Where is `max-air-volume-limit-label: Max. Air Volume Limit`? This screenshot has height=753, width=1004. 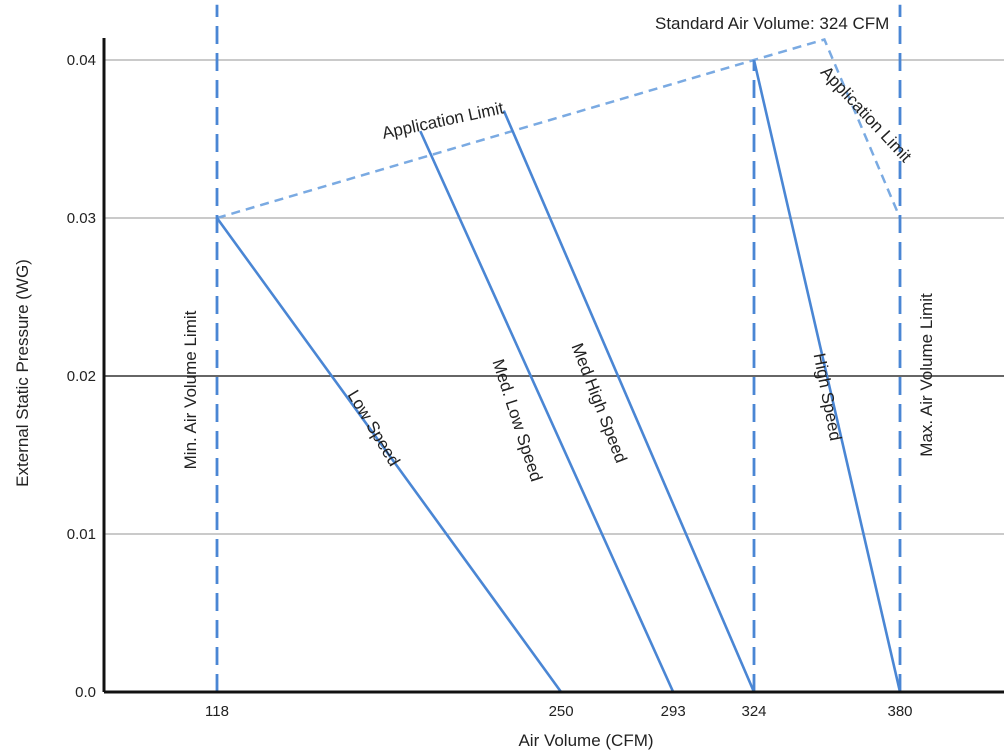 max-air-volume-limit-label: Max. Air Volume Limit is located at coordinates (926, 375).